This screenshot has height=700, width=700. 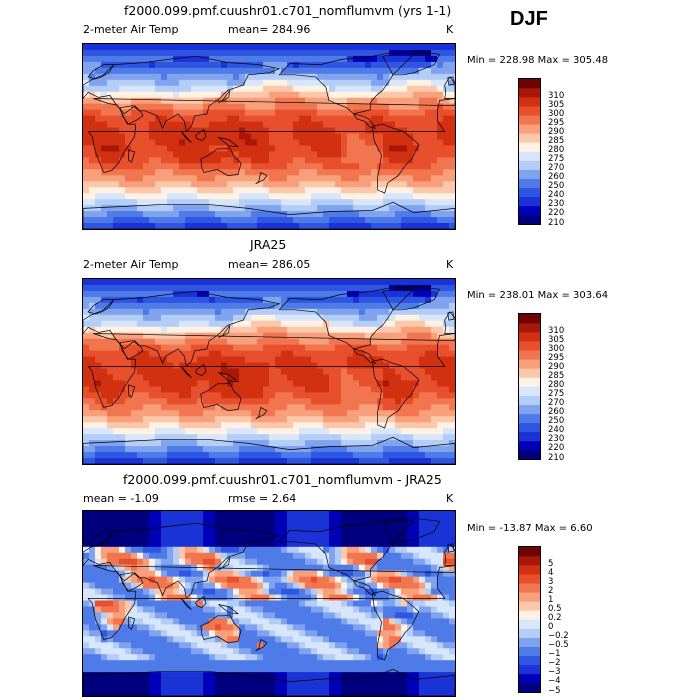 What do you see at coordinates (221, 161) in the screenshot?
I see `coastline` at bounding box center [221, 161].